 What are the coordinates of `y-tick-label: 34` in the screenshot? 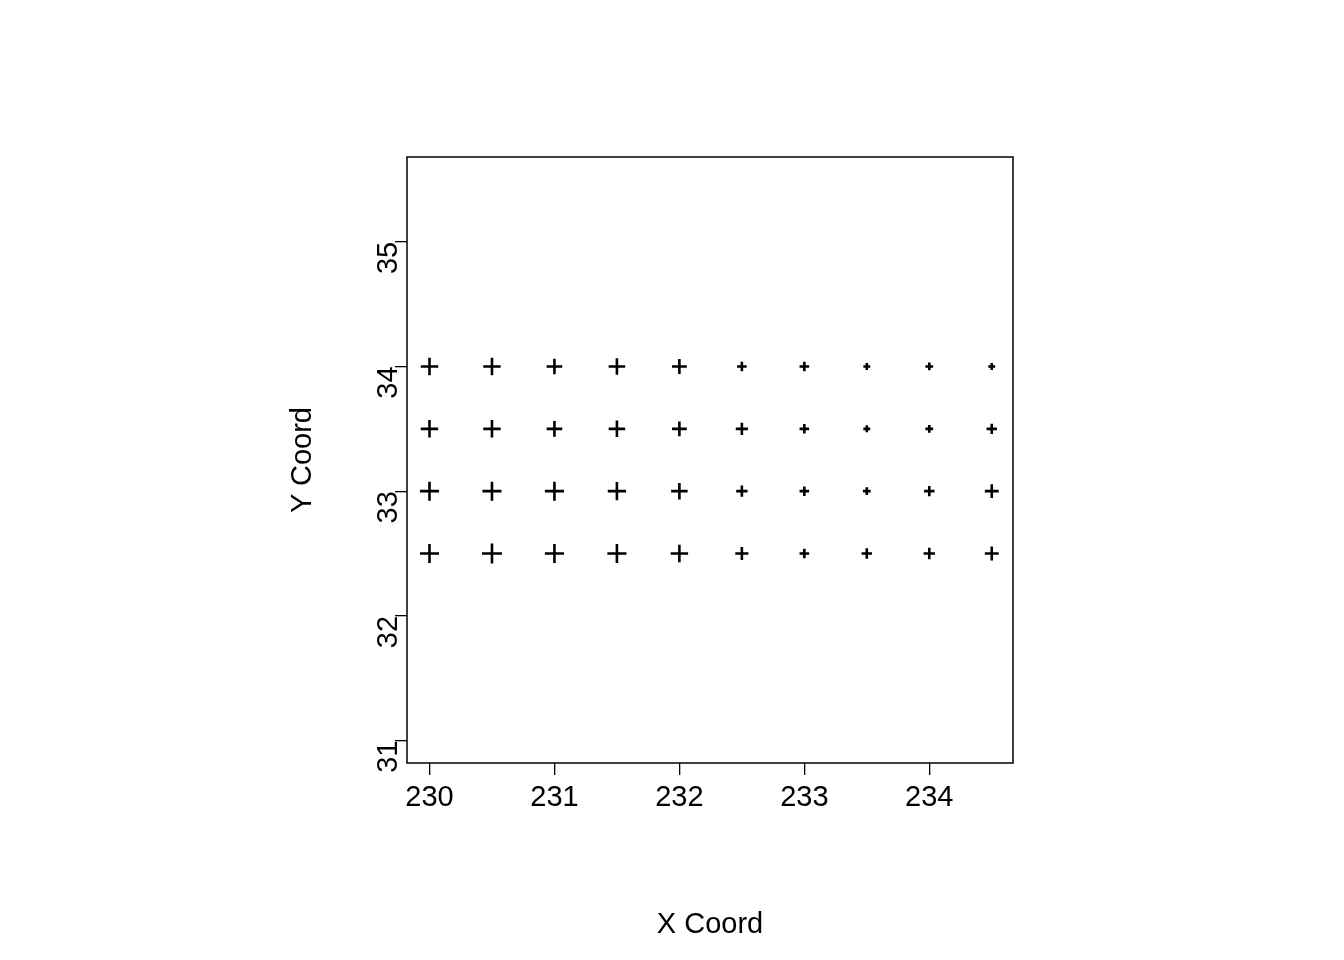 It's located at (387, 382).